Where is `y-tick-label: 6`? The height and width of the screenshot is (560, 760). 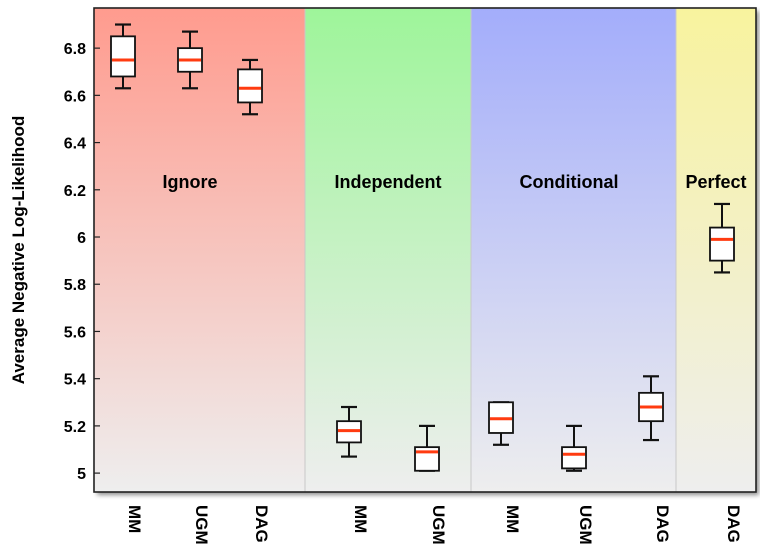
y-tick-label: 6 is located at coordinates (81, 238).